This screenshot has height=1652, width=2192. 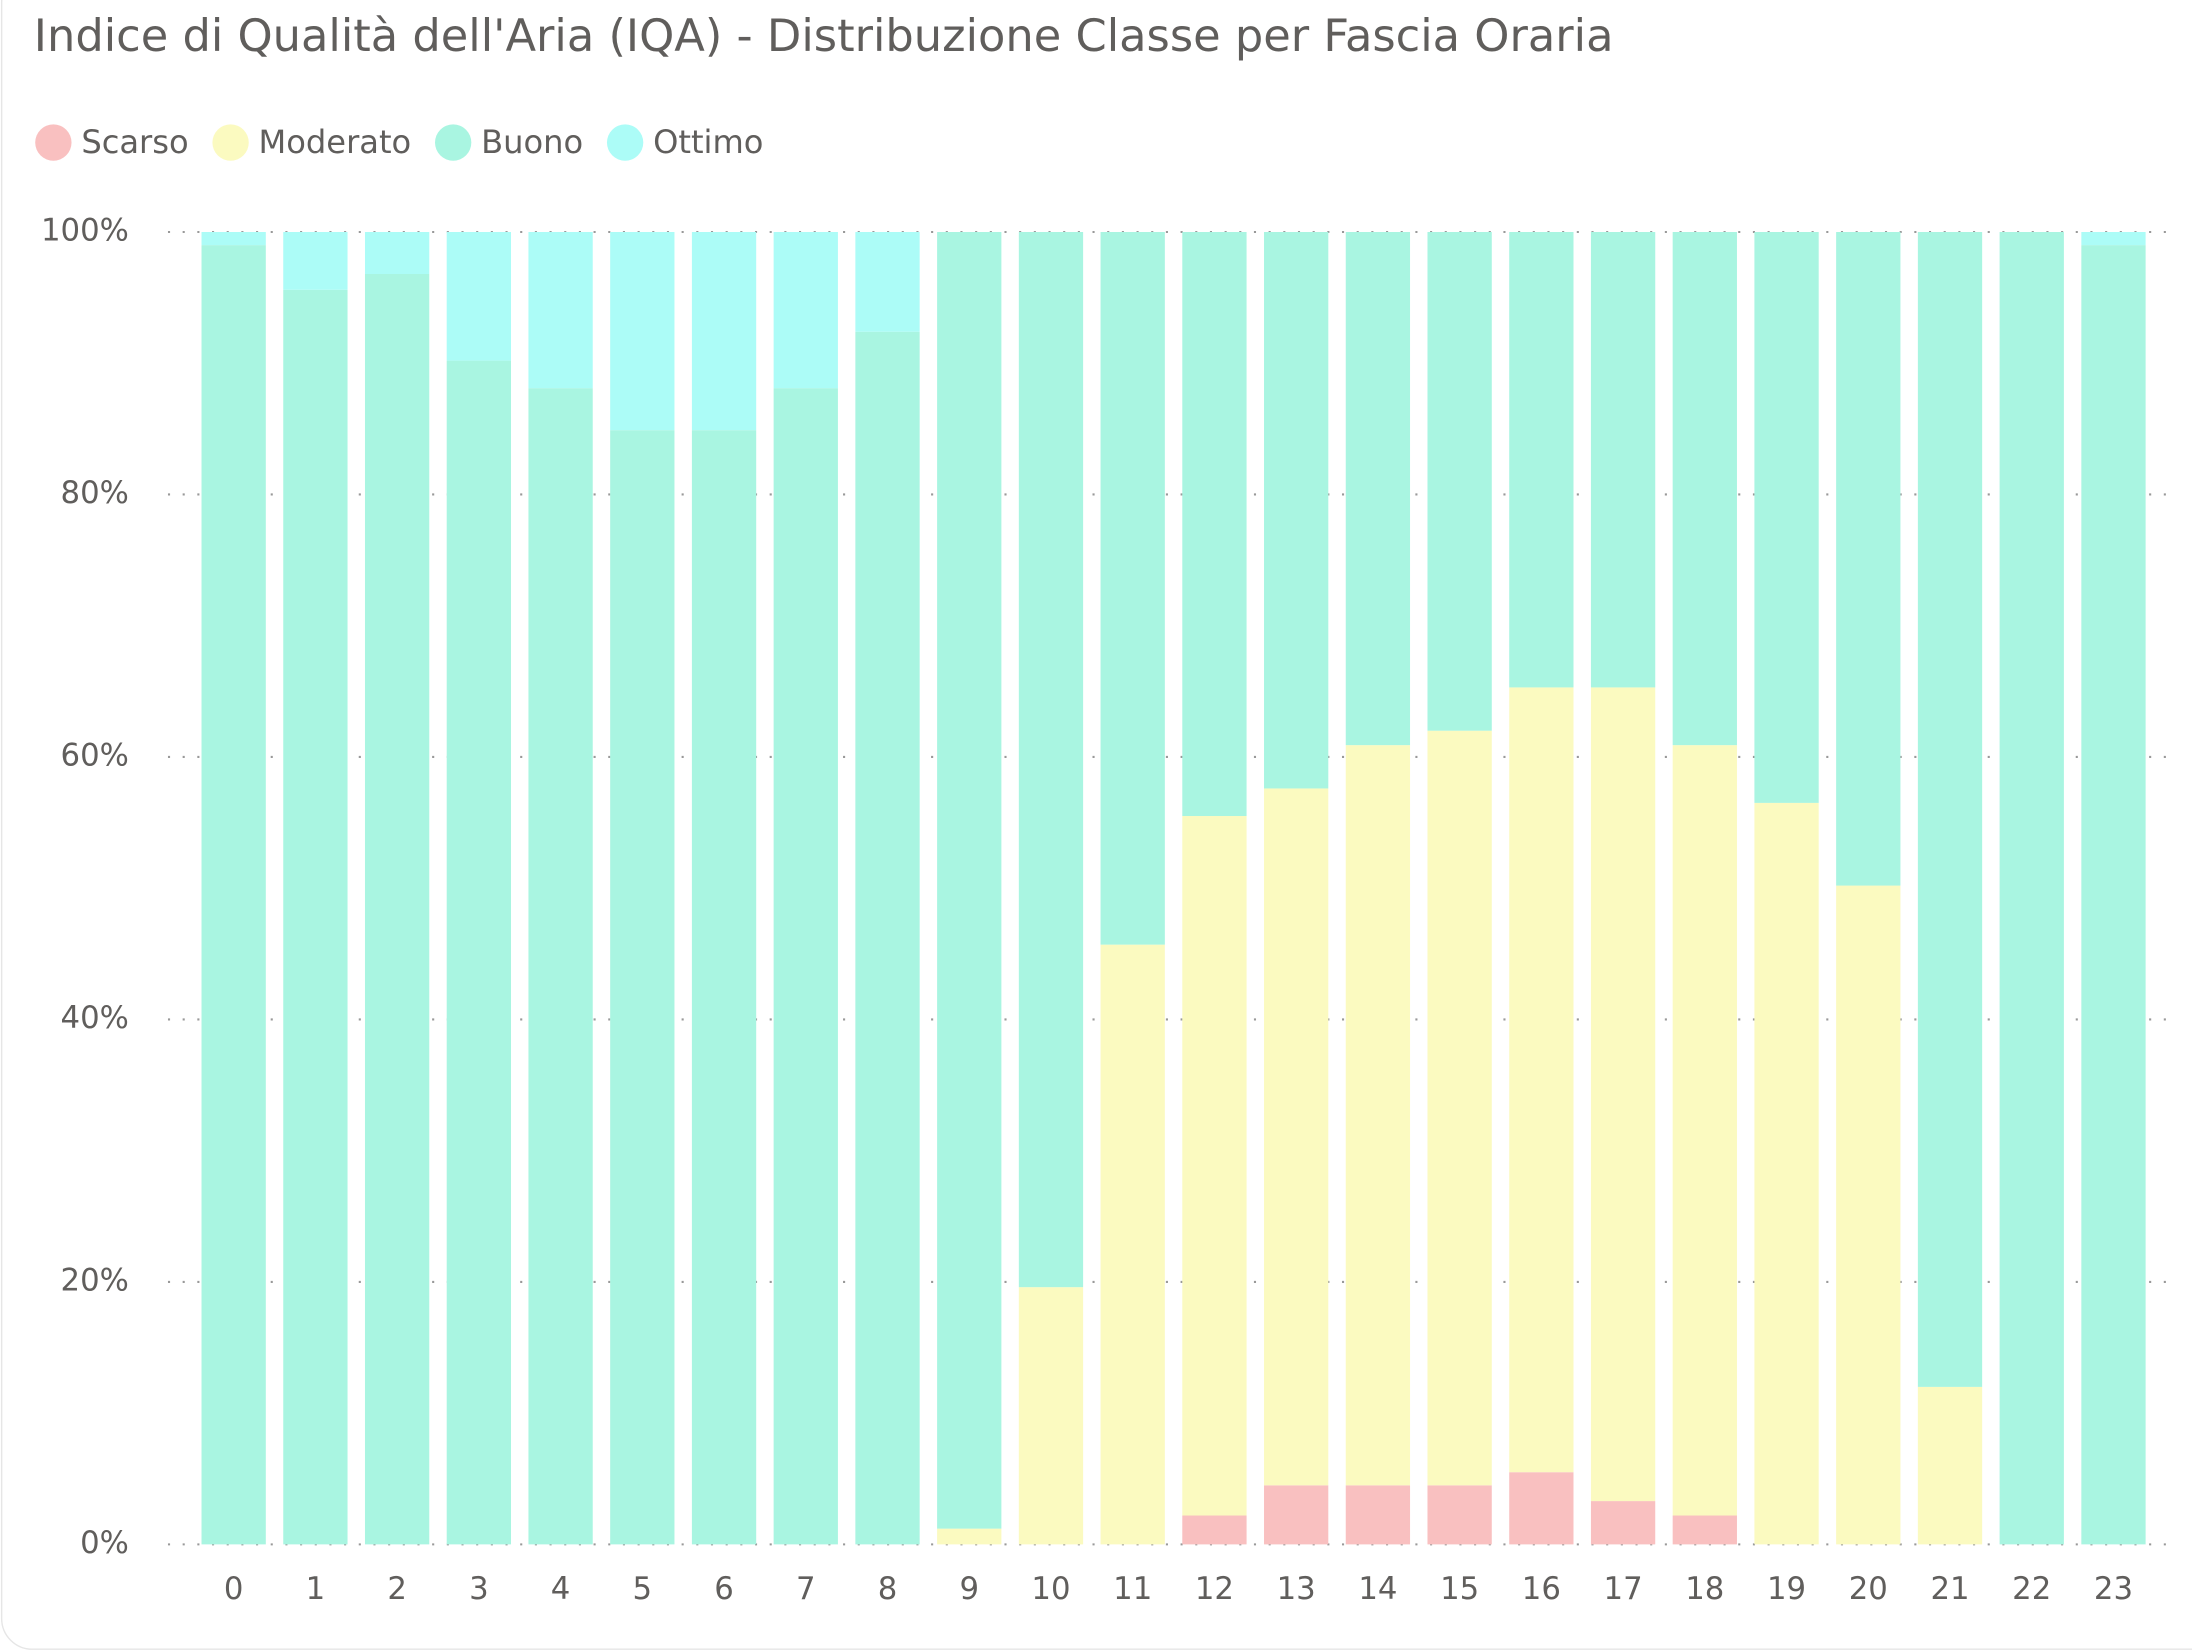 What do you see at coordinates (724, 1589) in the screenshot?
I see `x-tick-label: 6` at bounding box center [724, 1589].